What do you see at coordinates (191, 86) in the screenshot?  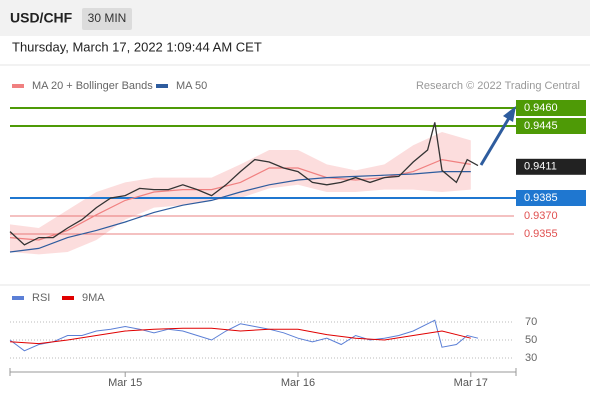 I see `legend-label: MA 50` at bounding box center [191, 86].